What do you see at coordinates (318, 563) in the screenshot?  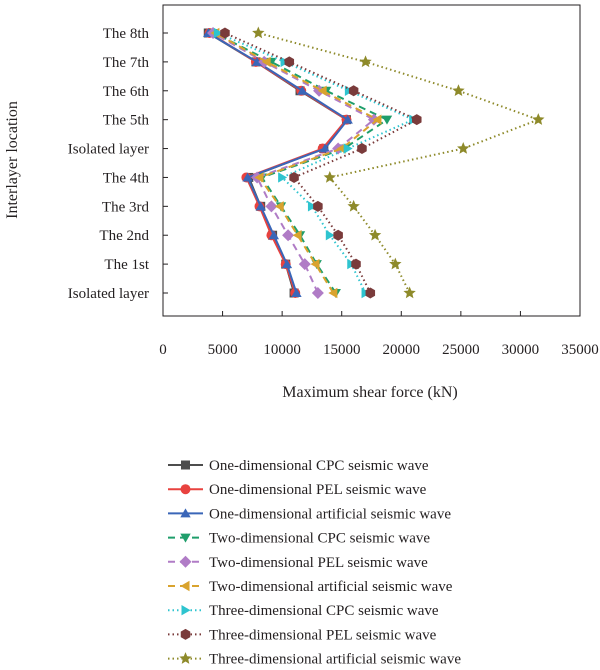 I see `legend-label: Two-dimensional PEL seismic wave` at bounding box center [318, 563].